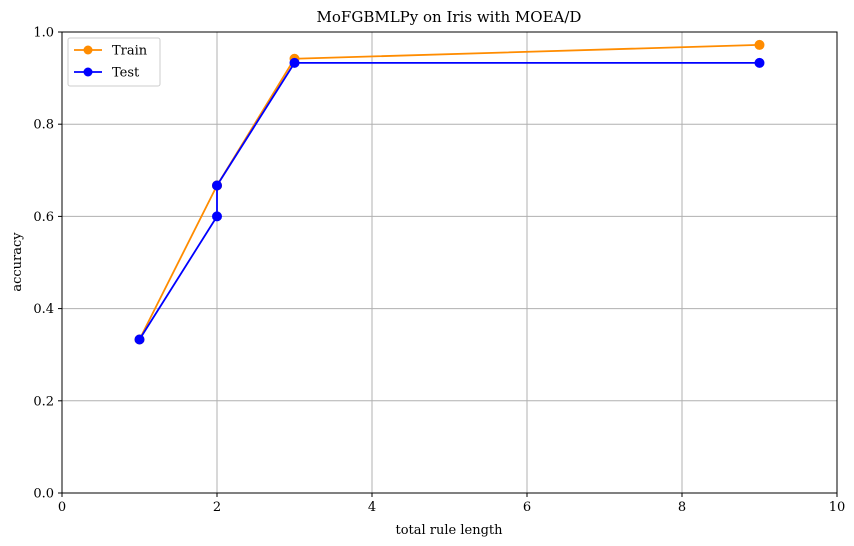  What do you see at coordinates (217, 507) in the screenshot?
I see `x-tick-label: 2` at bounding box center [217, 507].